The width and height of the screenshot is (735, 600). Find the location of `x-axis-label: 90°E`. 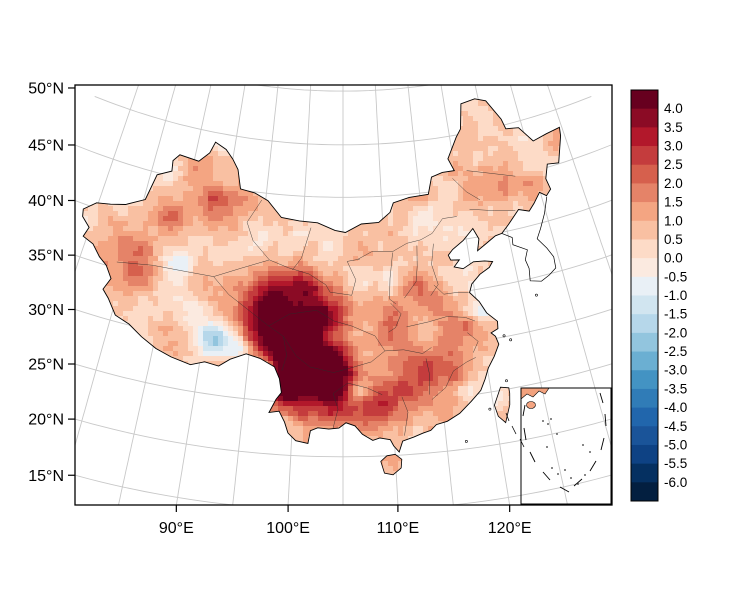

x-axis-label: 90°E is located at coordinates (176, 528).